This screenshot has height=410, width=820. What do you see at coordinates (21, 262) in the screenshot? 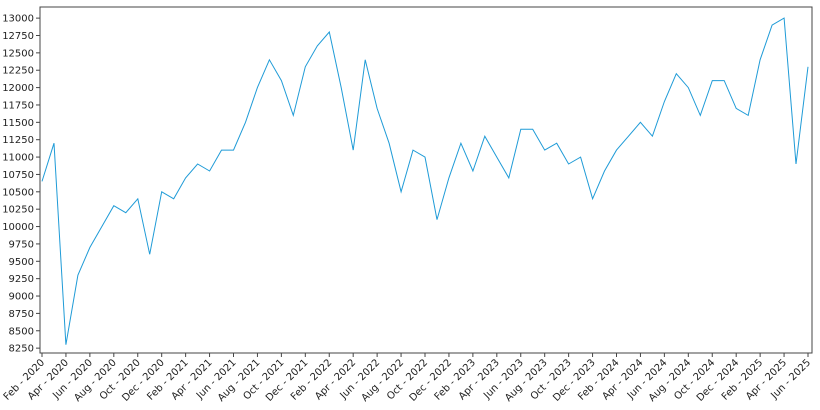
I see `y-tick-label: 9500` at bounding box center [21, 262].